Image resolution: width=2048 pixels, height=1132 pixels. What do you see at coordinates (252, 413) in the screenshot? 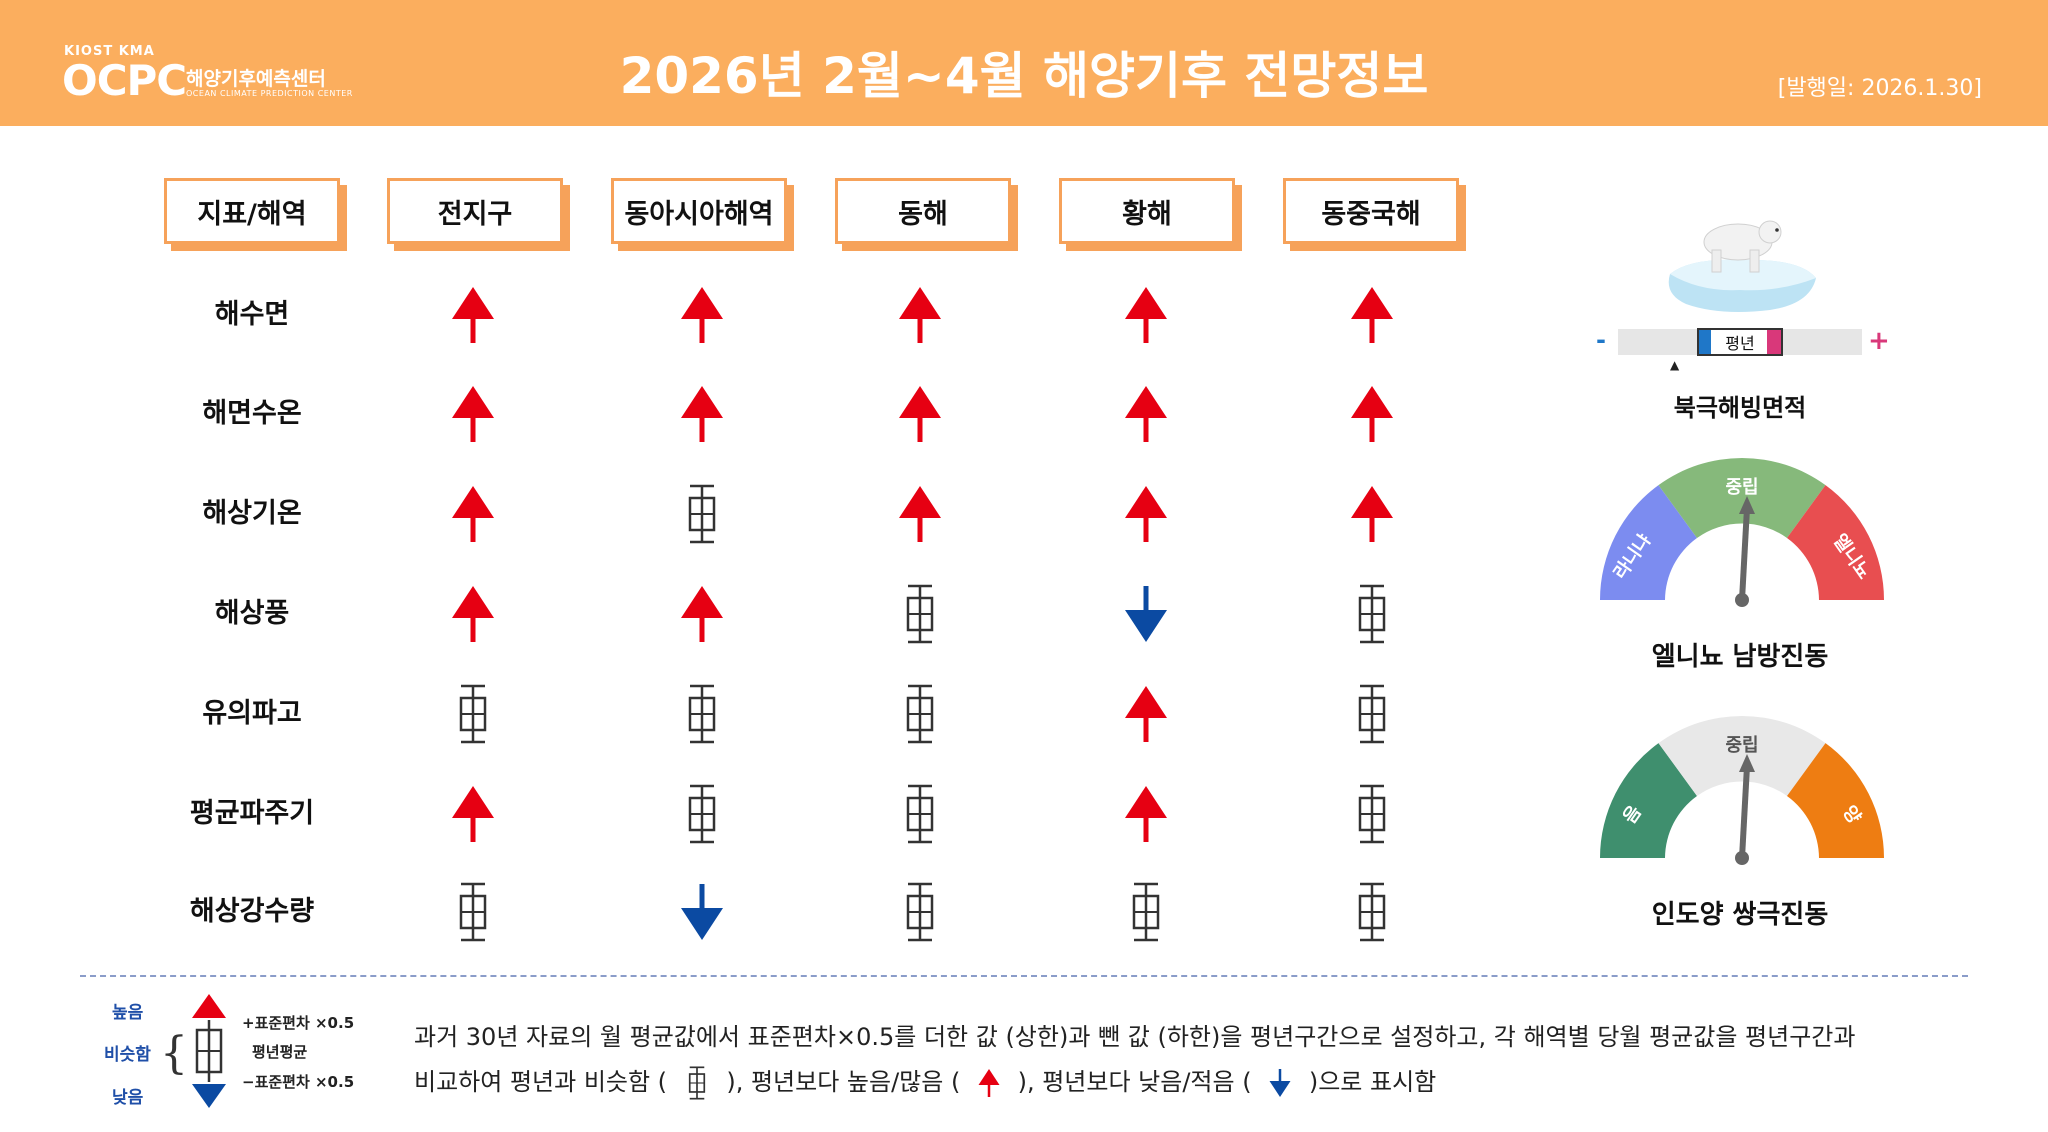
I see `row-label-sst: 해면수온` at bounding box center [252, 413].